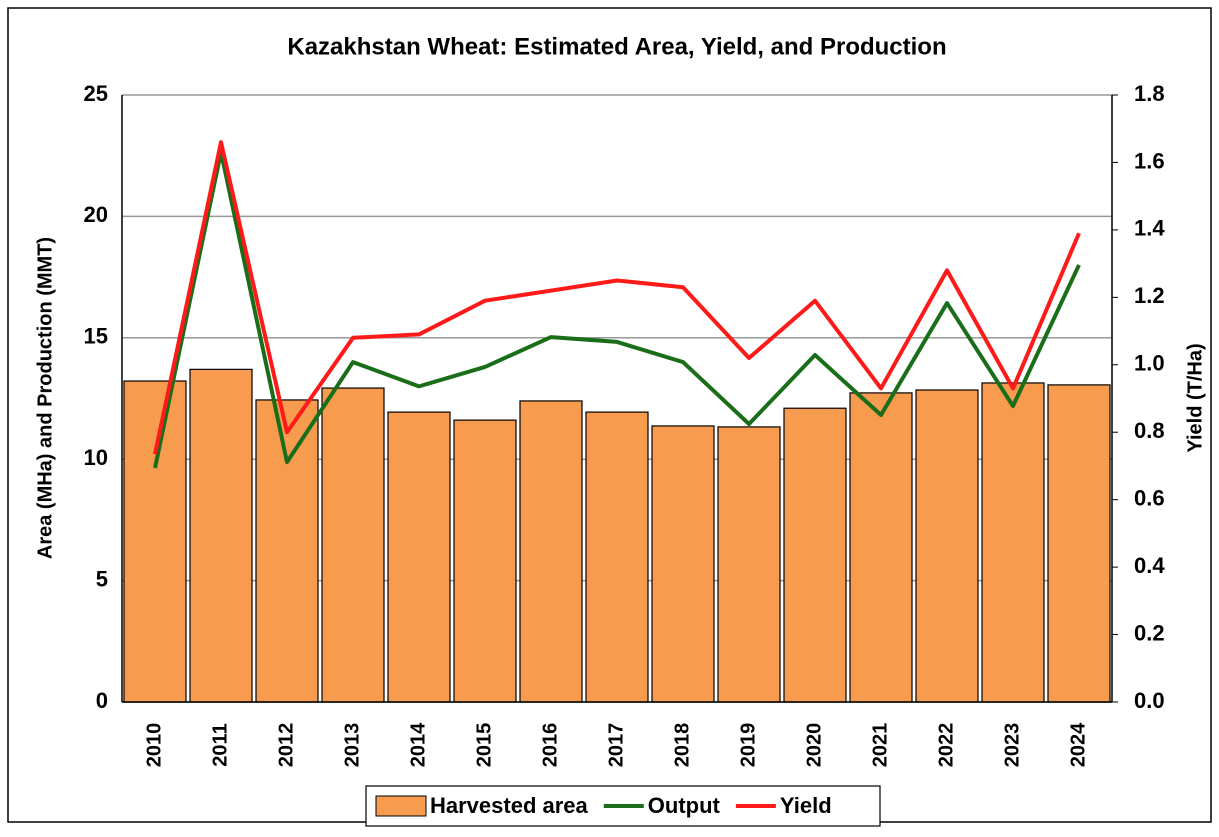  What do you see at coordinates (220, 744) in the screenshot?
I see `x-tick-label: 2011` at bounding box center [220, 744].